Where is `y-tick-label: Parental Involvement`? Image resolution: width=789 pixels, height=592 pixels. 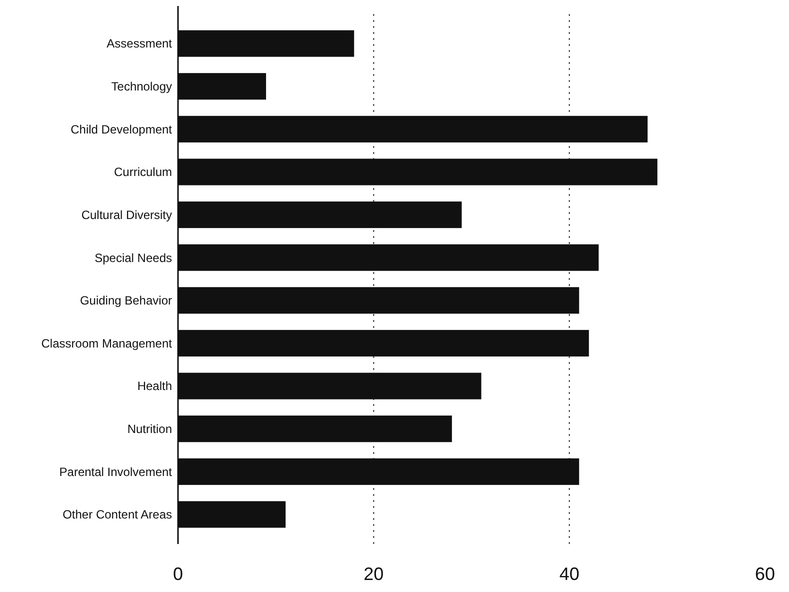
y-tick-label: Parental Involvement is located at coordinates (116, 471).